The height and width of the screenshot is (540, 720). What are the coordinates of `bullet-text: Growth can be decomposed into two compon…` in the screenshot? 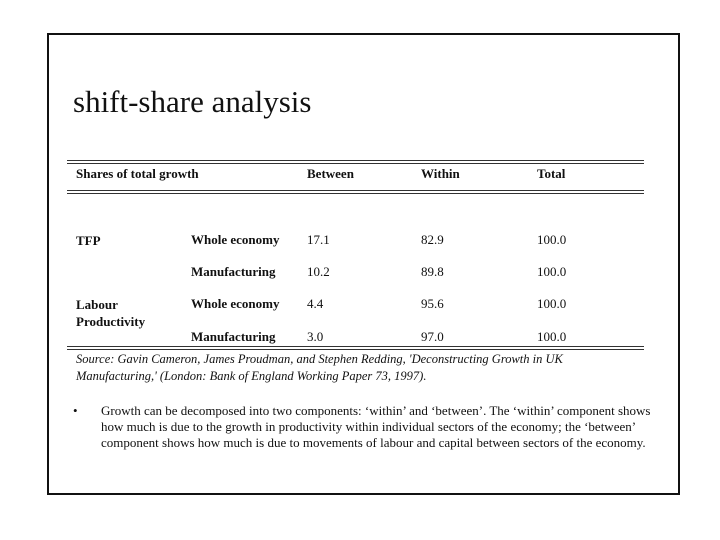 It's located at (376, 426).